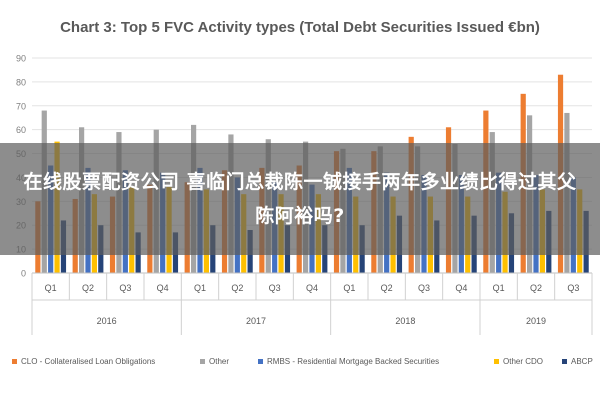 The height and width of the screenshot is (400, 600). I want to click on headline-text: 在线股票配资公司 喜临门总裁陈一铖接手两年多业绩比得过其父陈阿裕吗?, so click(300, 199).